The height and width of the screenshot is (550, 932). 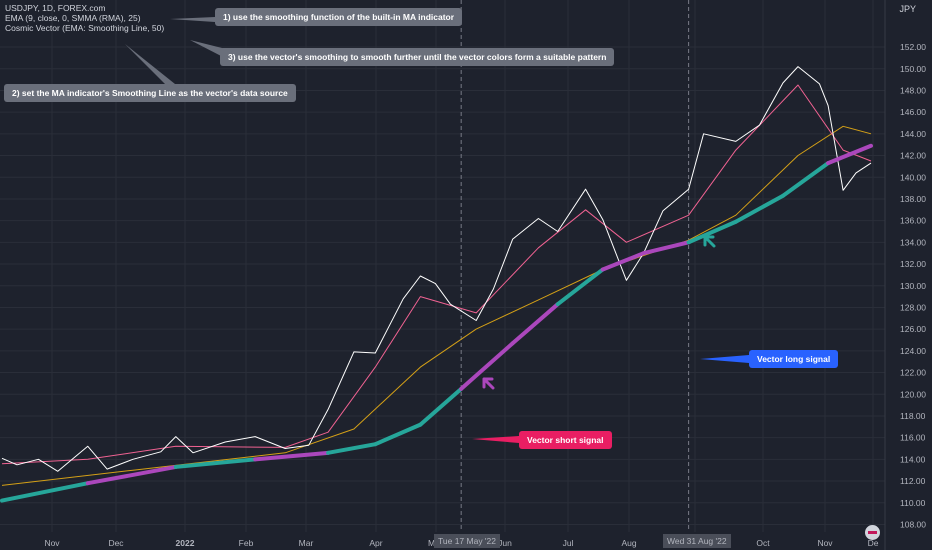 What do you see at coordinates (185, 543) in the screenshot?
I see `x-tick-label: 2022` at bounding box center [185, 543].